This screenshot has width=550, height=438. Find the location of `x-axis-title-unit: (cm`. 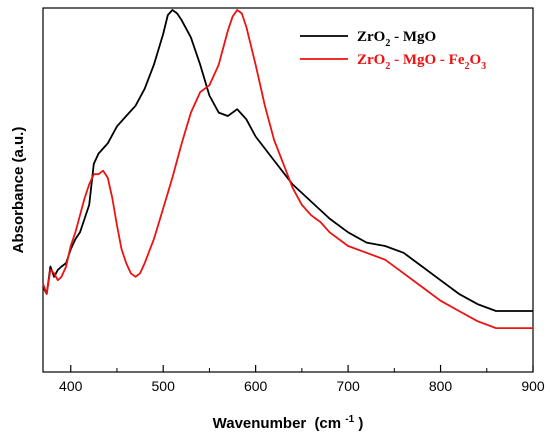

x-axis-title-unit: (cm is located at coordinates (327, 423).